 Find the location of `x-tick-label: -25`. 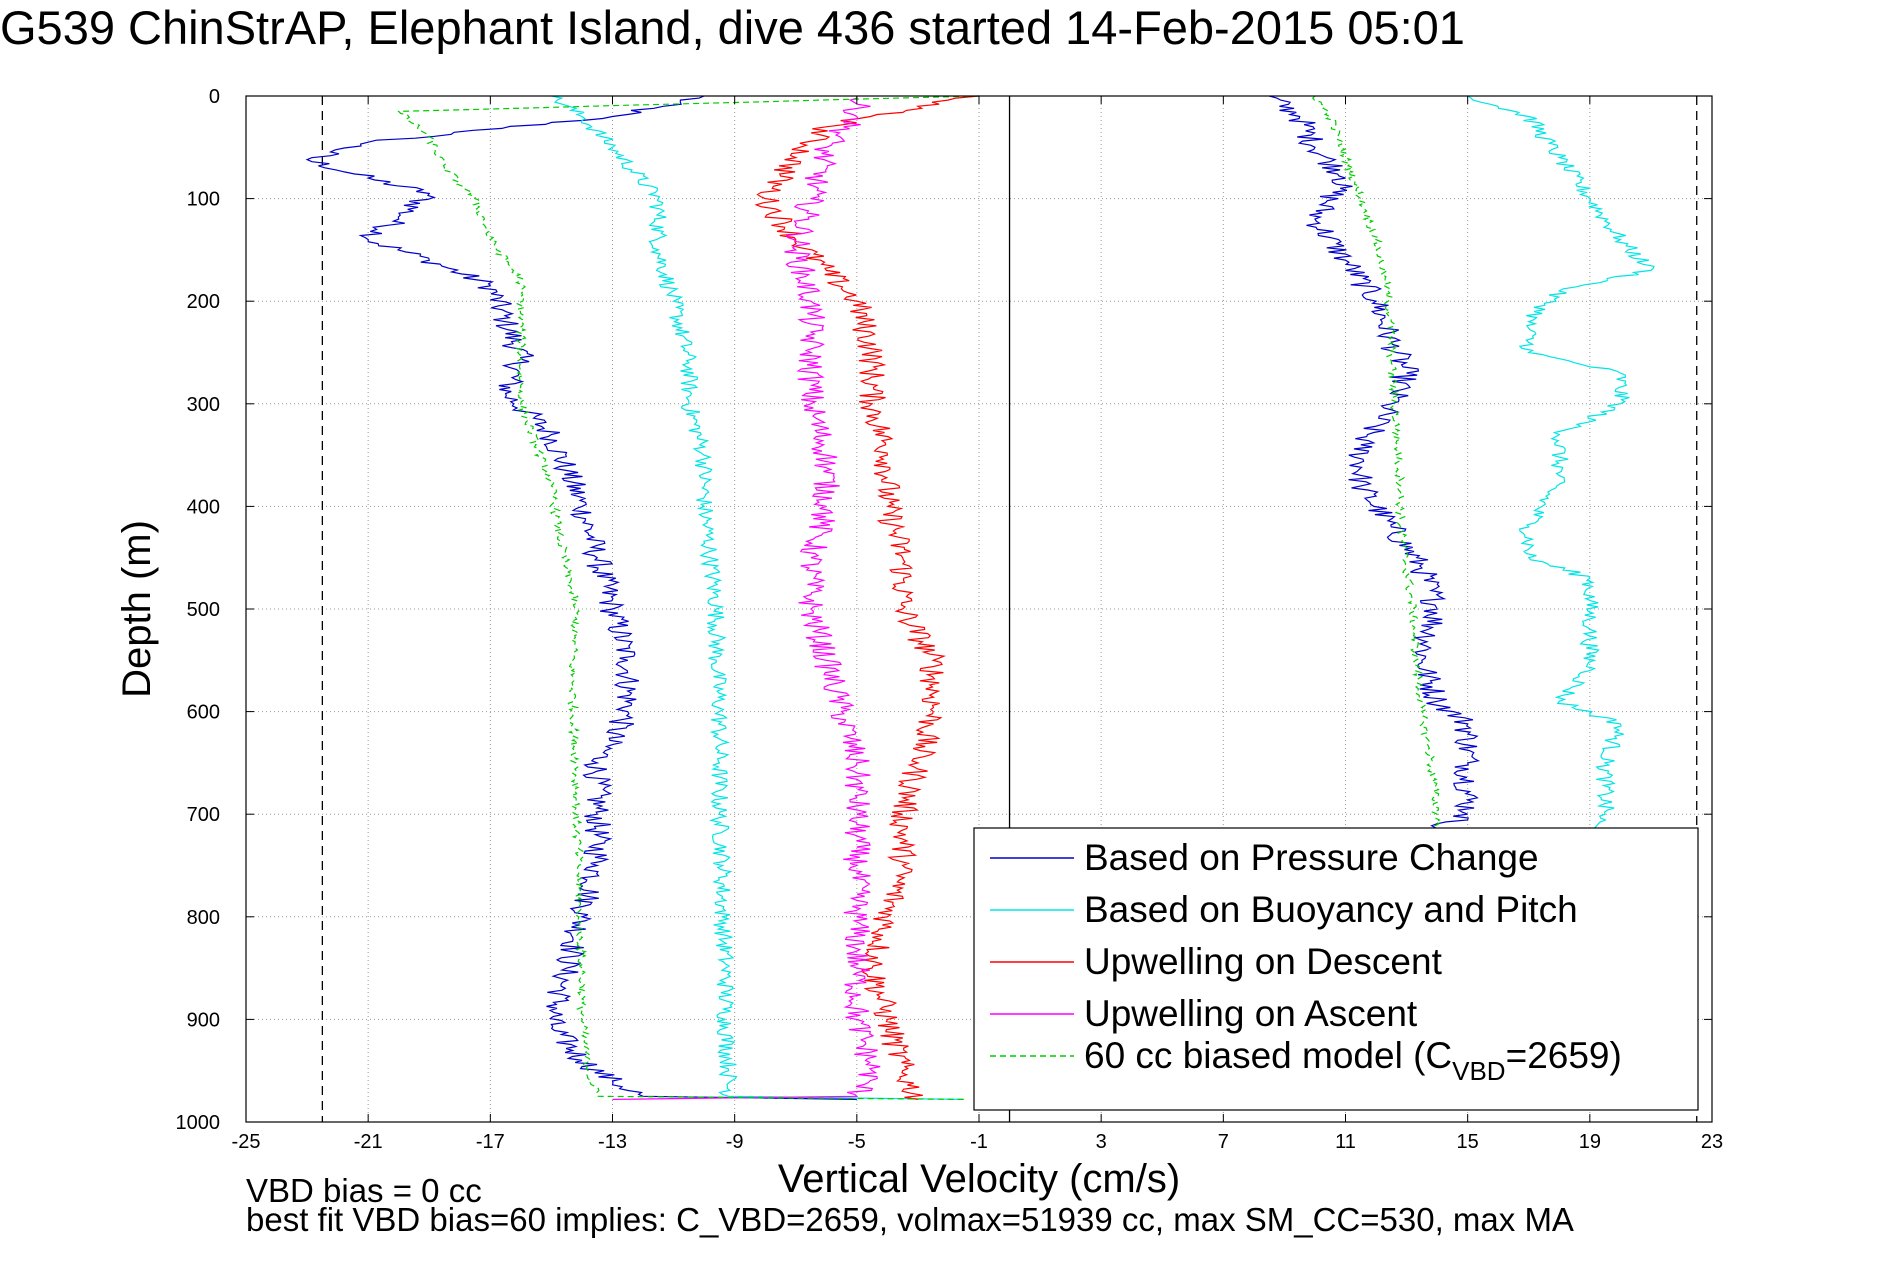

x-tick-label: -25 is located at coordinates (246, 1142).